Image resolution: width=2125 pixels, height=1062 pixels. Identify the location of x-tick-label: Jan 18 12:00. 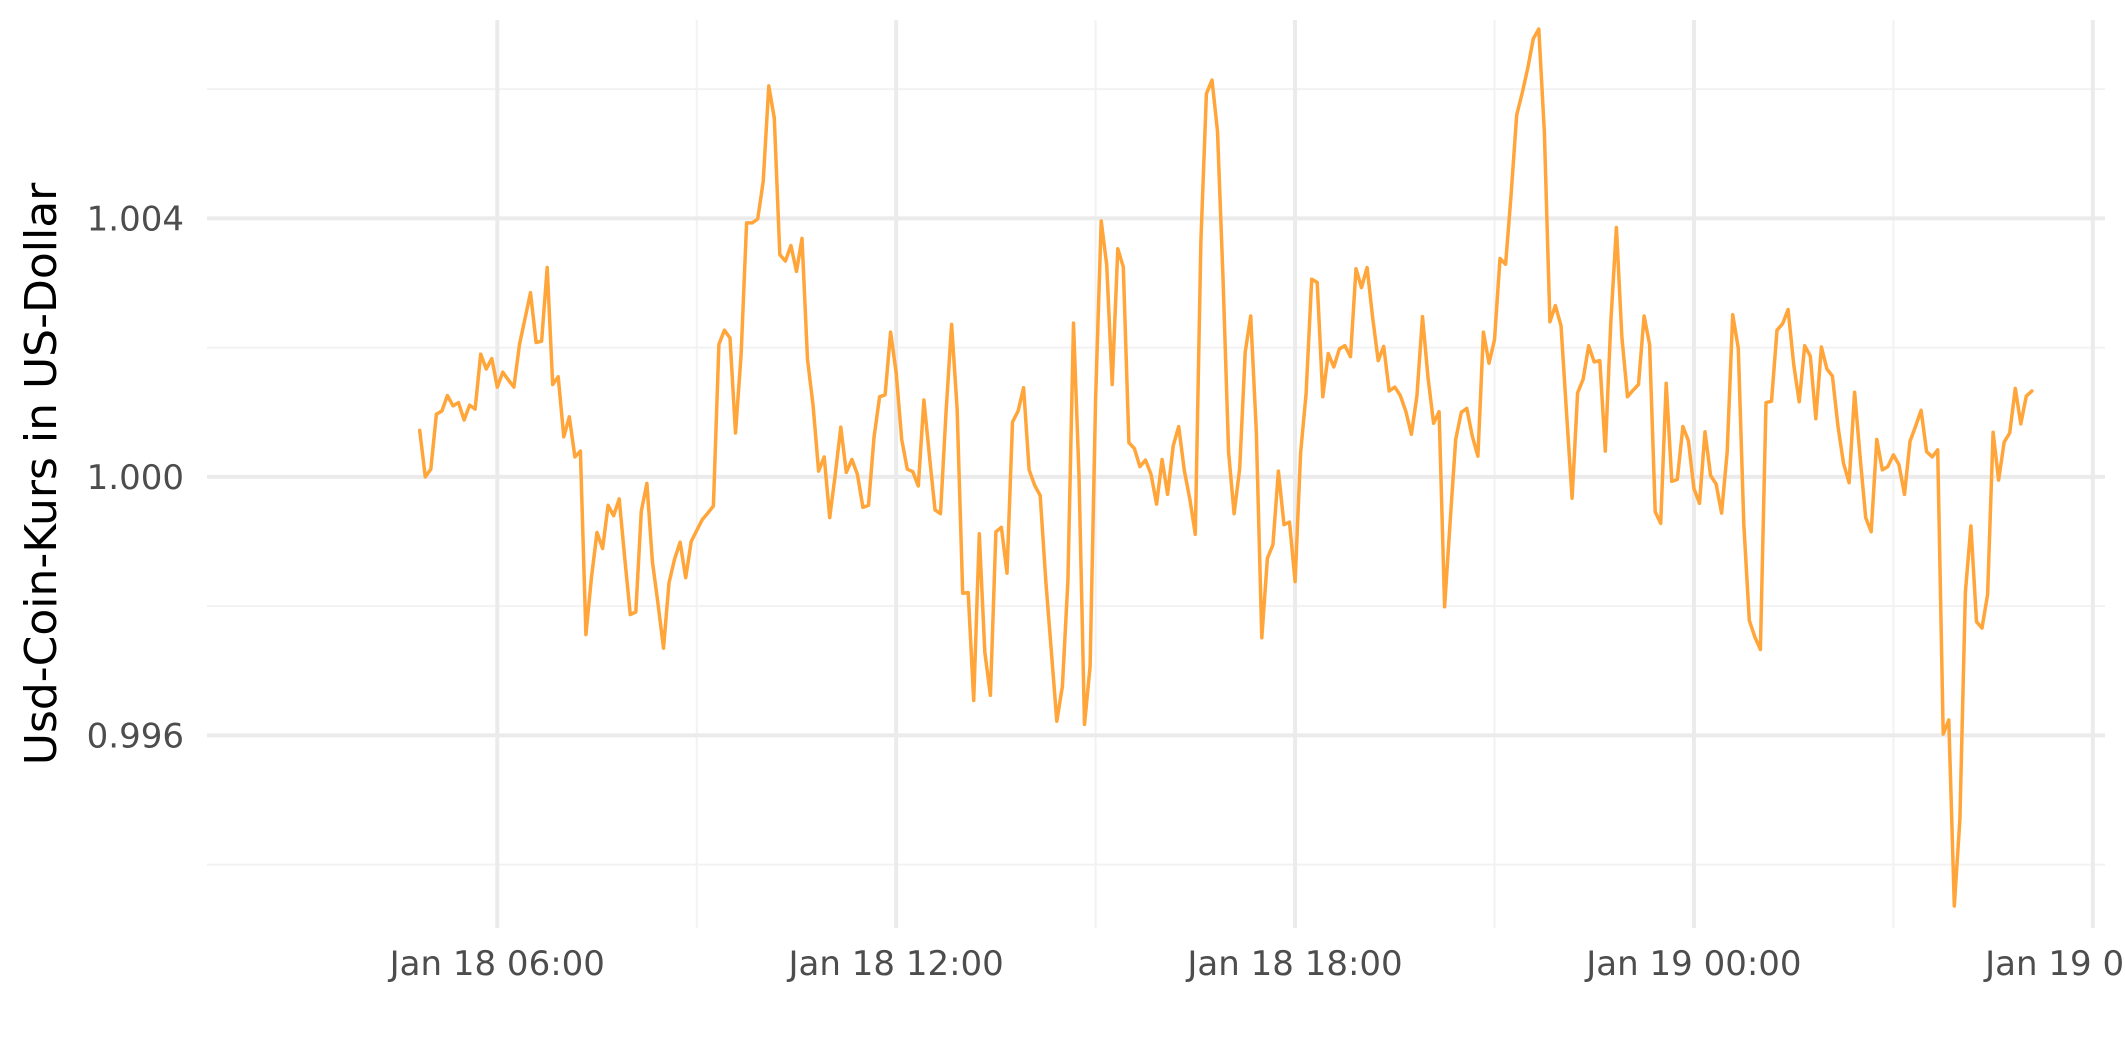
(895, 964).